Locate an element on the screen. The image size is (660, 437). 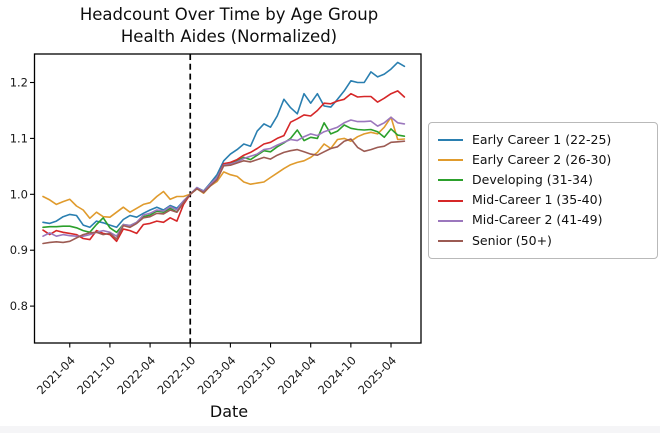
legend-label: Senior (50+) is located at coordinates (512, 240).